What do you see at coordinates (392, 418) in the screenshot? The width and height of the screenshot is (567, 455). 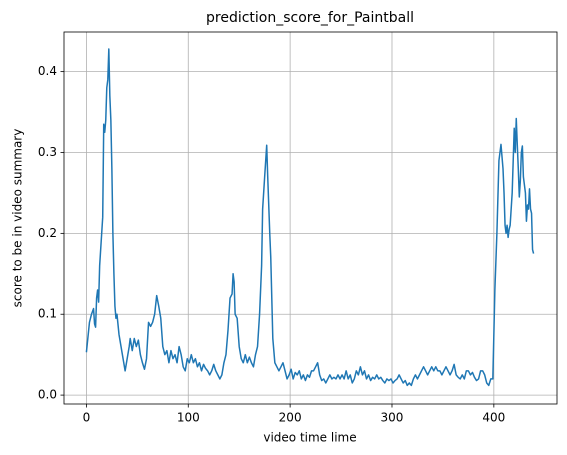 I see `x-tick-label: 300` at bounding box center [392, 418].